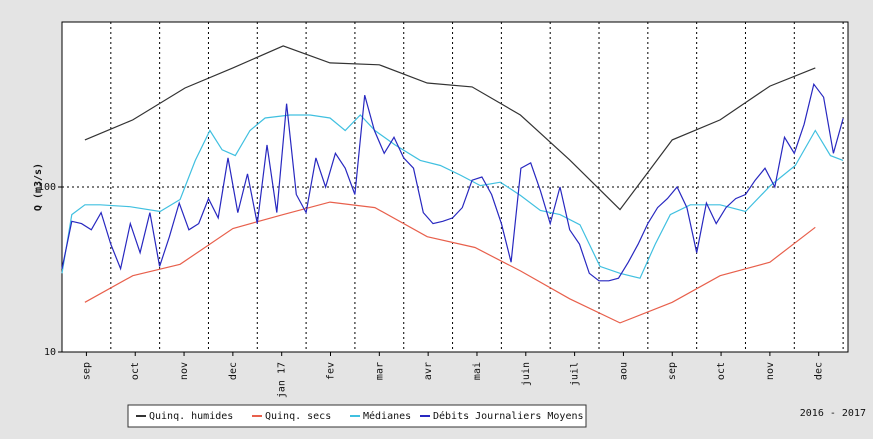  I want to click on x-tick-label: fev, so click(331, 371).